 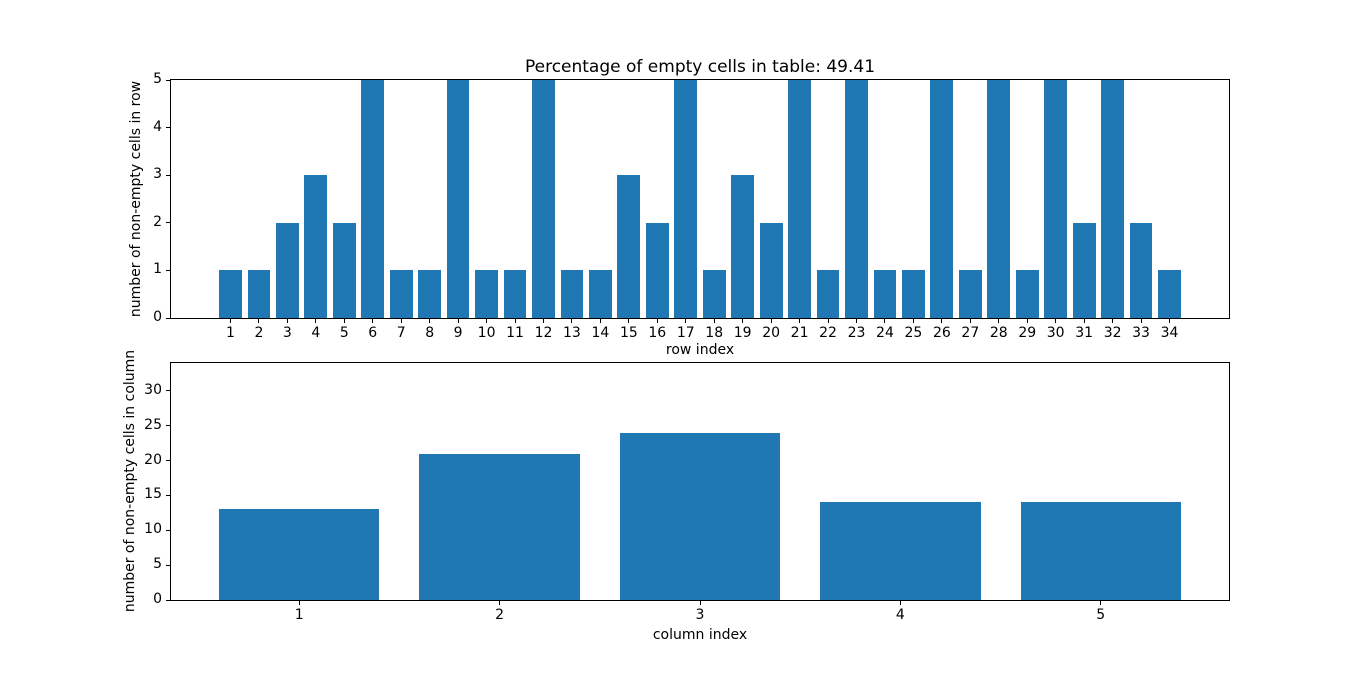 I want to click on bar-x10, so click(x=486, y=294).